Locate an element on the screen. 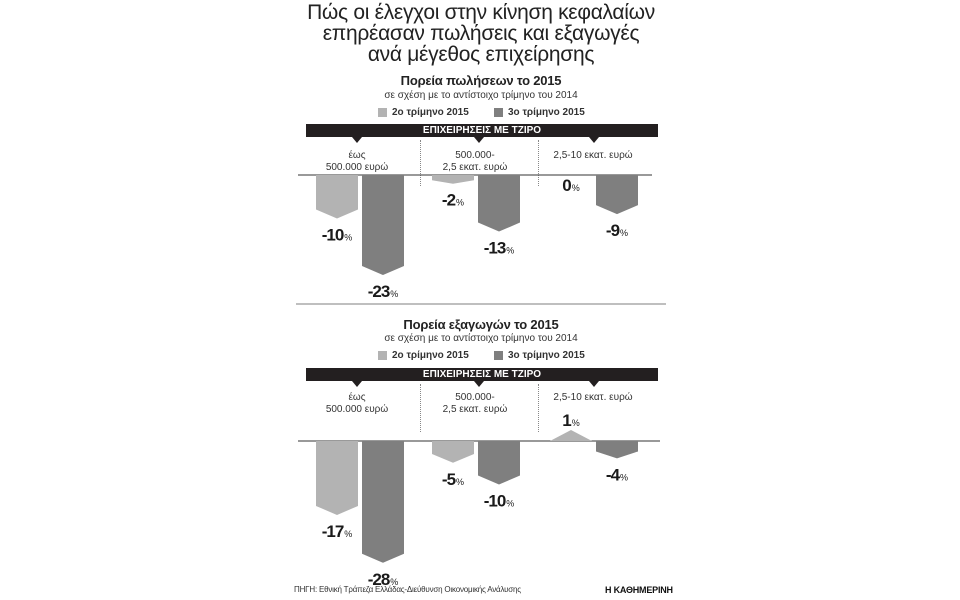 The height and width of the screenshot is (600, 960). sales-legend-q3: 3ο τρίμηνο 2015 is located at coordinates (539, 112).